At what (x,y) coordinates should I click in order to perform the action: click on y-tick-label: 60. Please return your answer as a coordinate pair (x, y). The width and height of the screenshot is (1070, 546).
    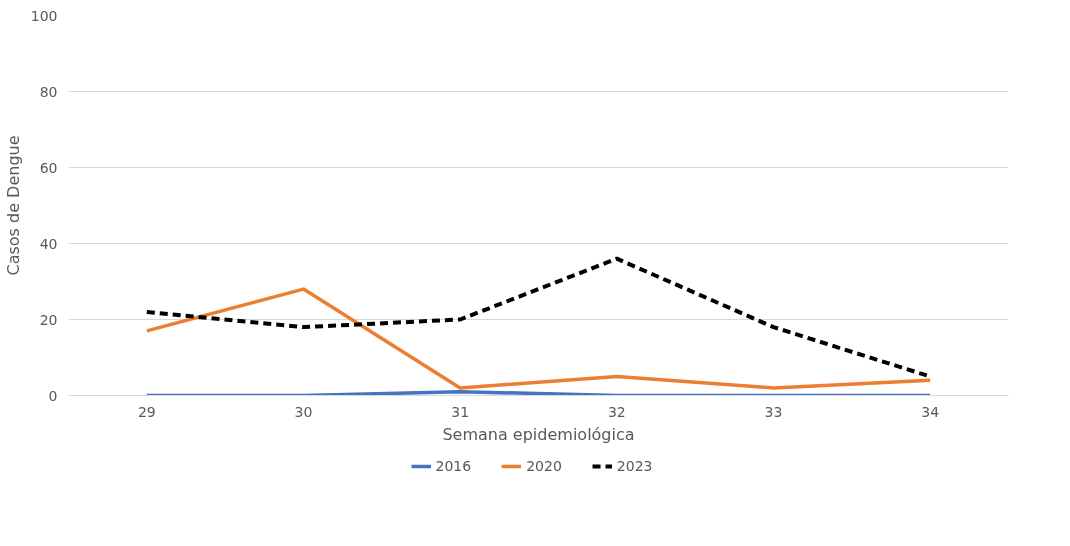
    Looking at the image, I should click on (48, 167).